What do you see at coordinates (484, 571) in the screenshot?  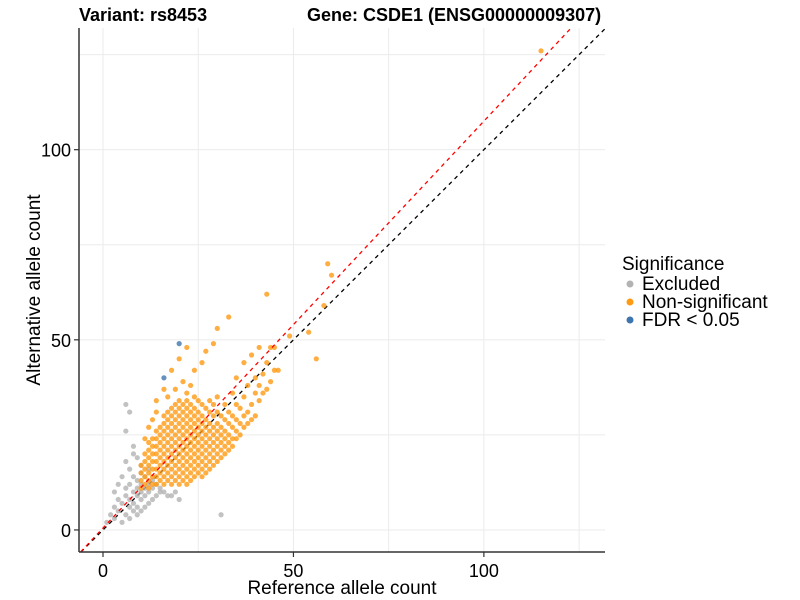 I see `x-tick-label: 100` at bounding box center [484, 571].